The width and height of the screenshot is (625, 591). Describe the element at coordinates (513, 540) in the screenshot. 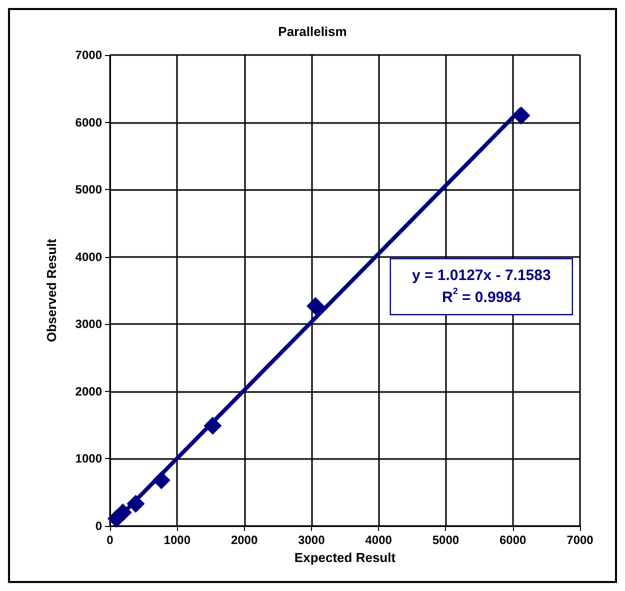

I see `x-tick-label: 6000` at that location.